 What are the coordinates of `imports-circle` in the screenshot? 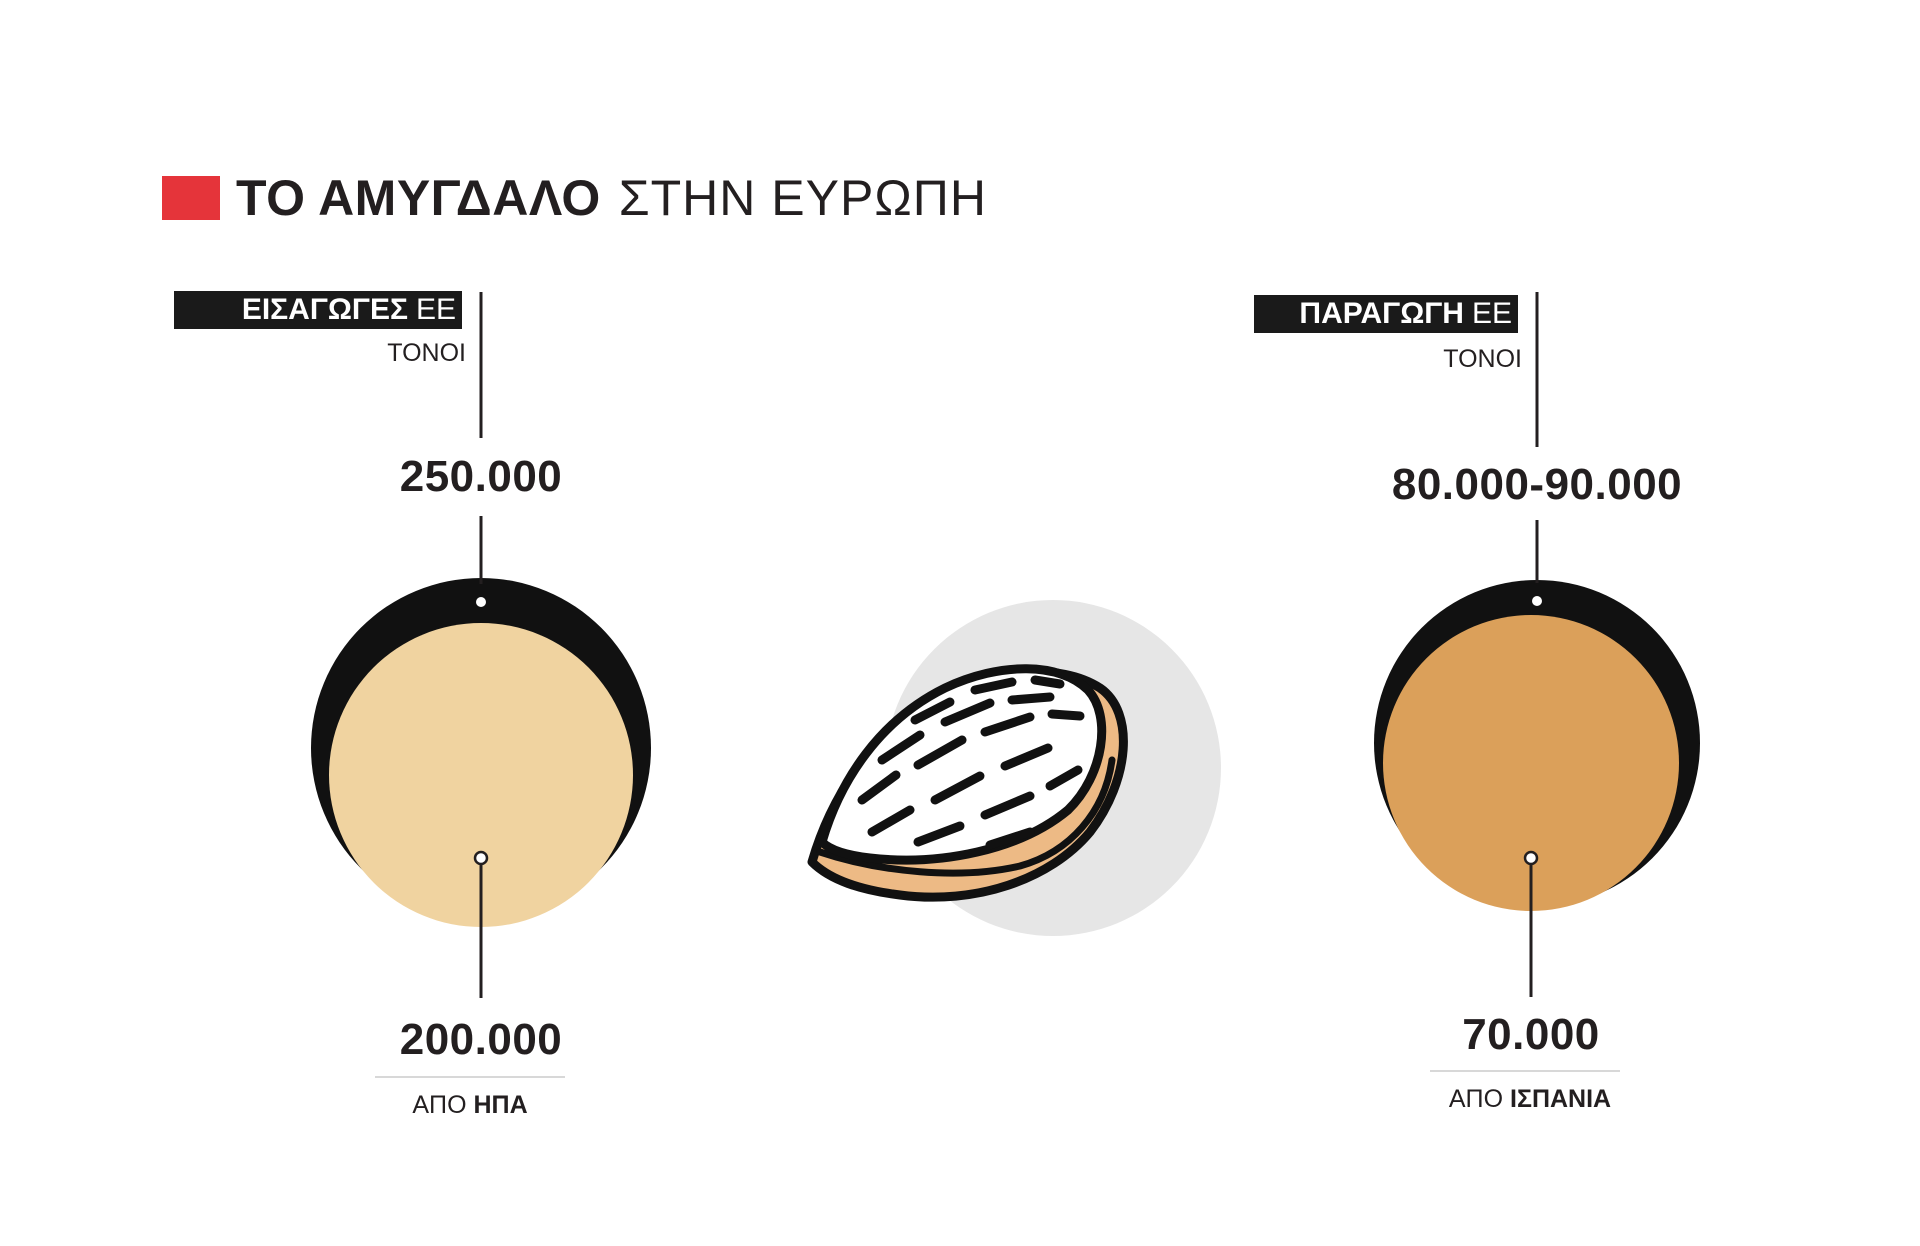 It's located at (481, 752).